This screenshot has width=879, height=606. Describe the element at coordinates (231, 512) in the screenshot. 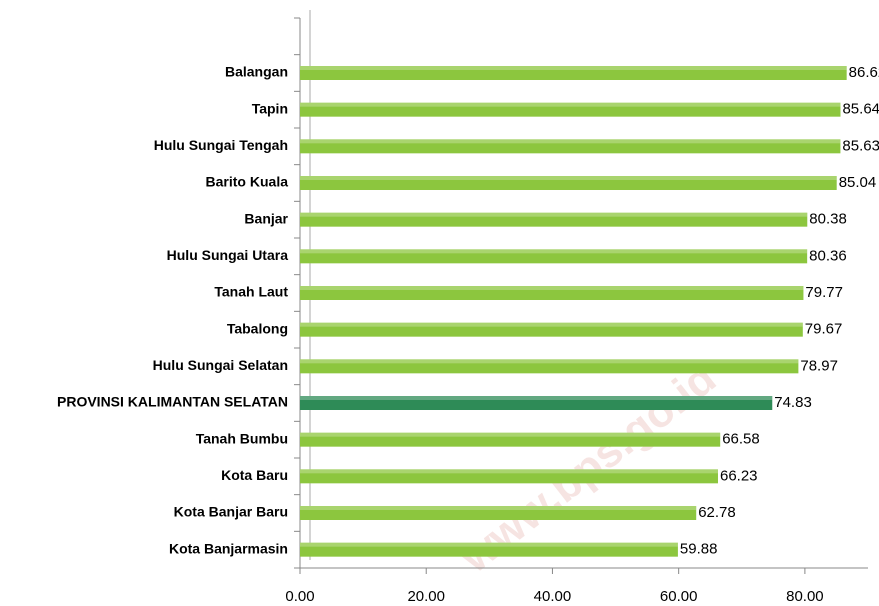

I see `y-tick-label: Kota Banjar Baru` at that location.